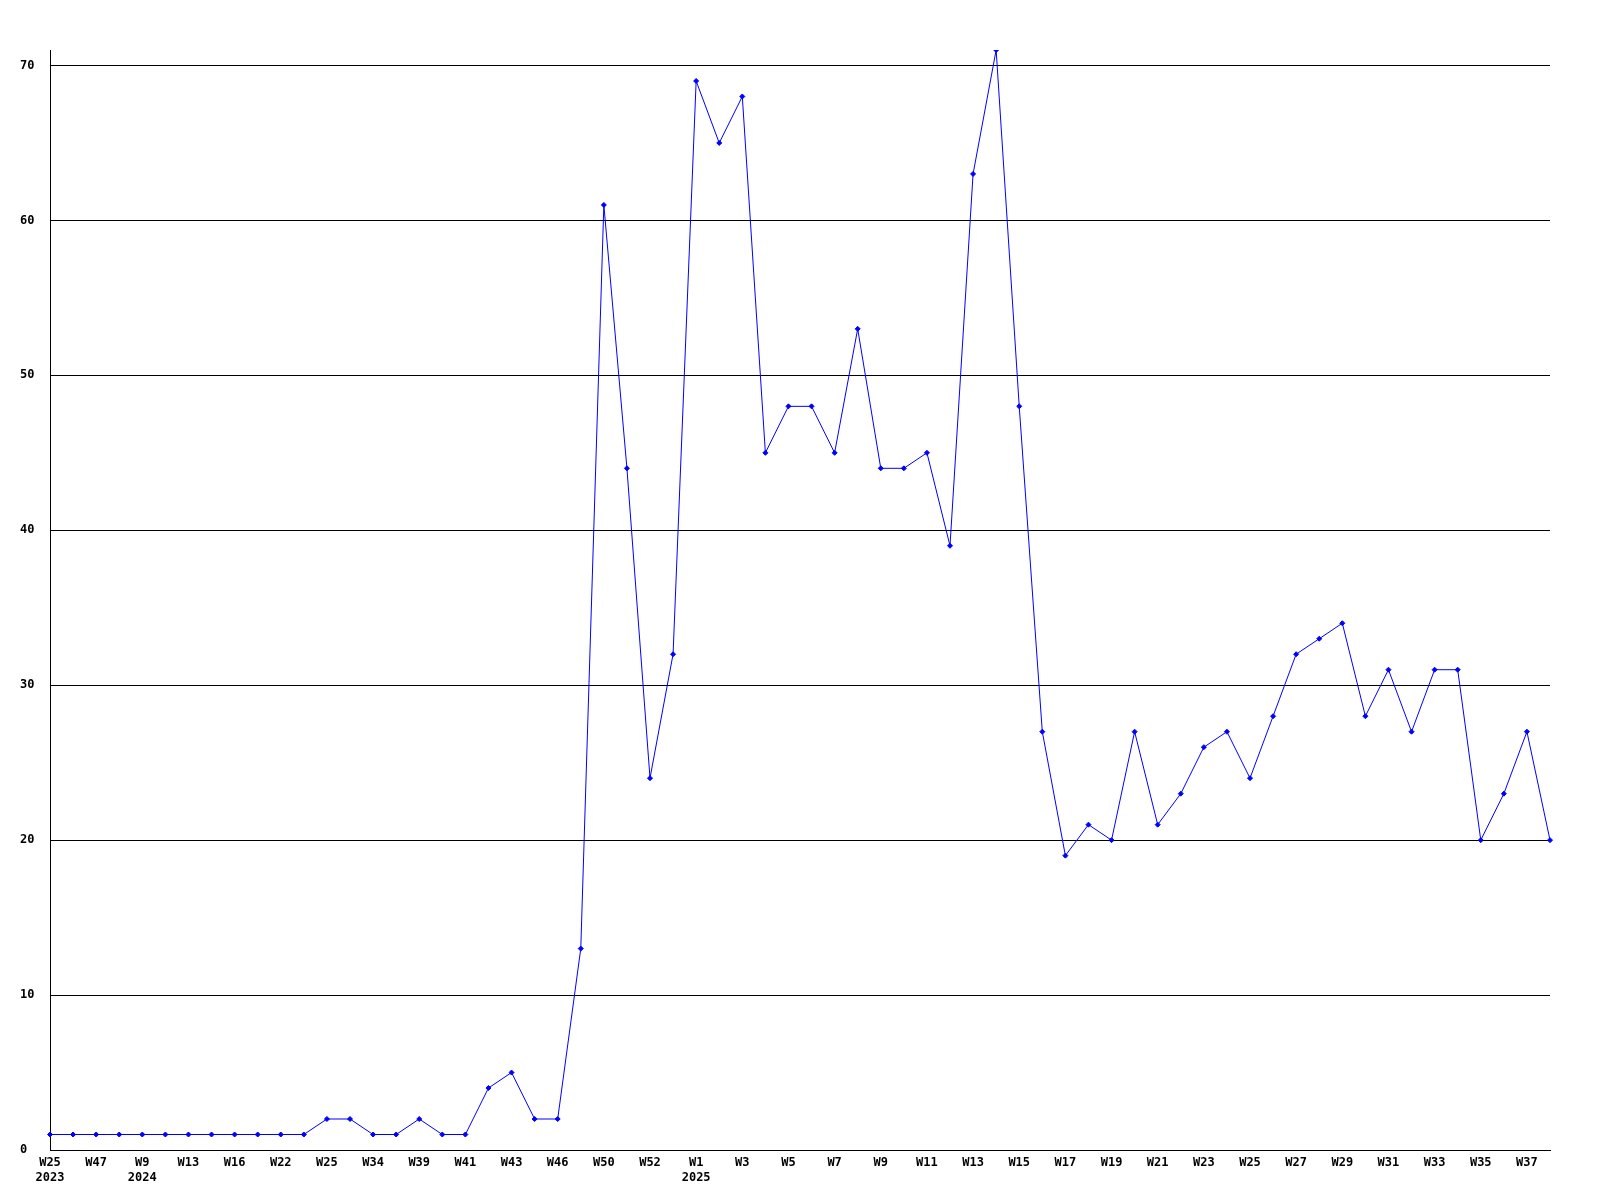  I want to click on y-tick-label: 50, so click(27, 374).